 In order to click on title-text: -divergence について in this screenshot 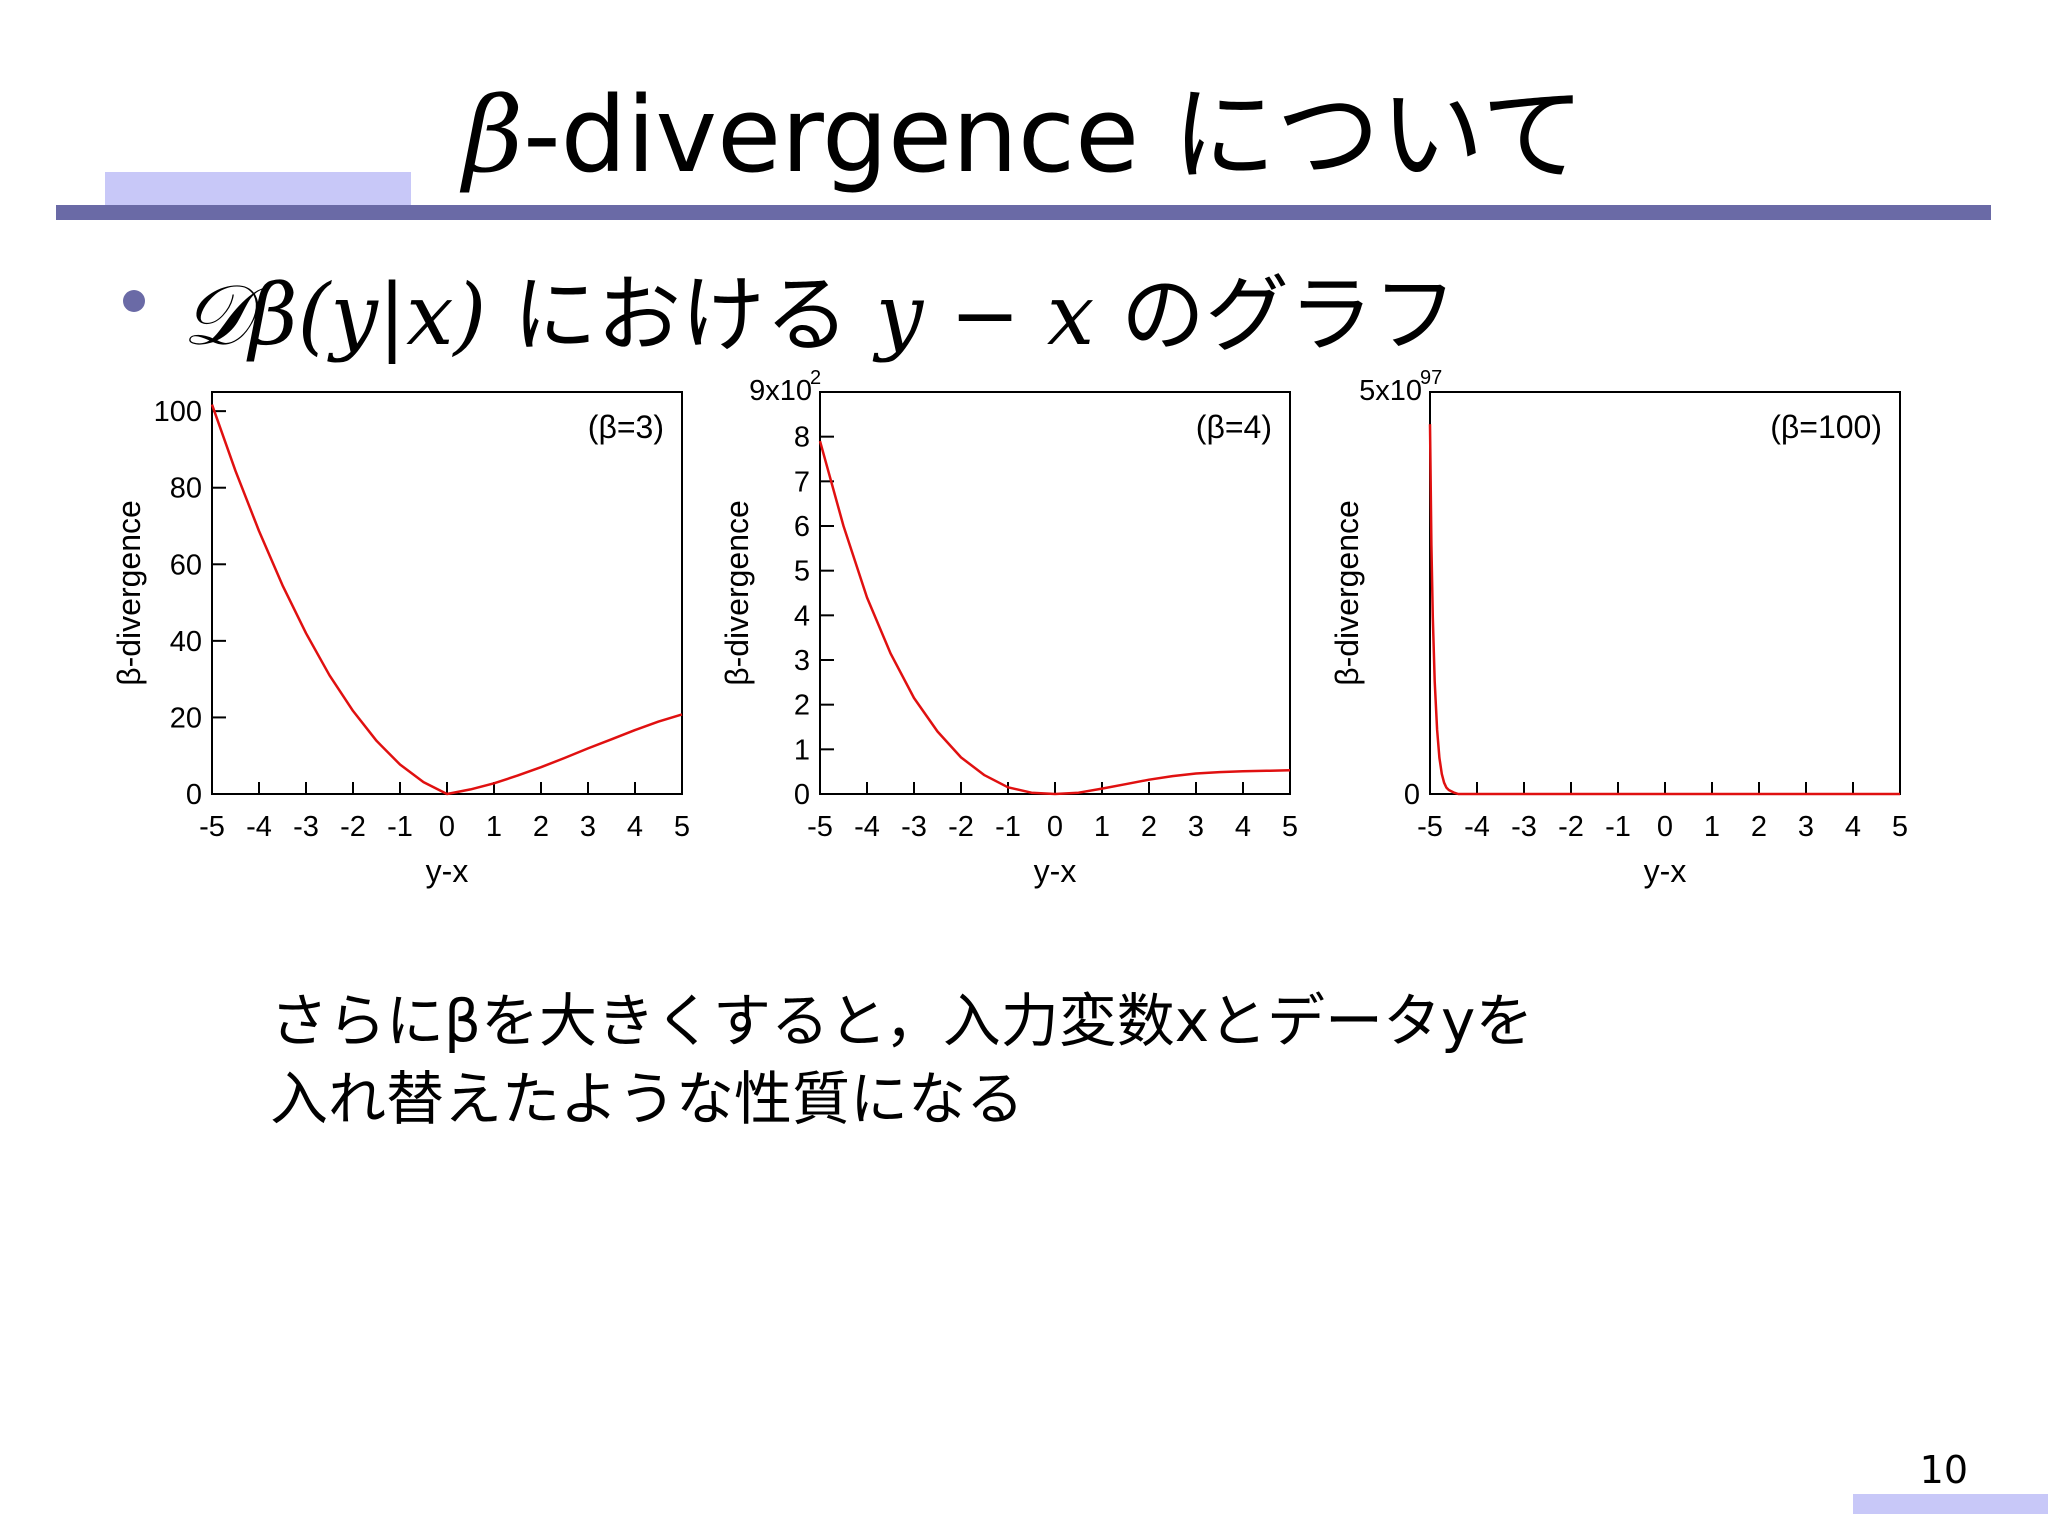, I will do `click(1054, 135)`.